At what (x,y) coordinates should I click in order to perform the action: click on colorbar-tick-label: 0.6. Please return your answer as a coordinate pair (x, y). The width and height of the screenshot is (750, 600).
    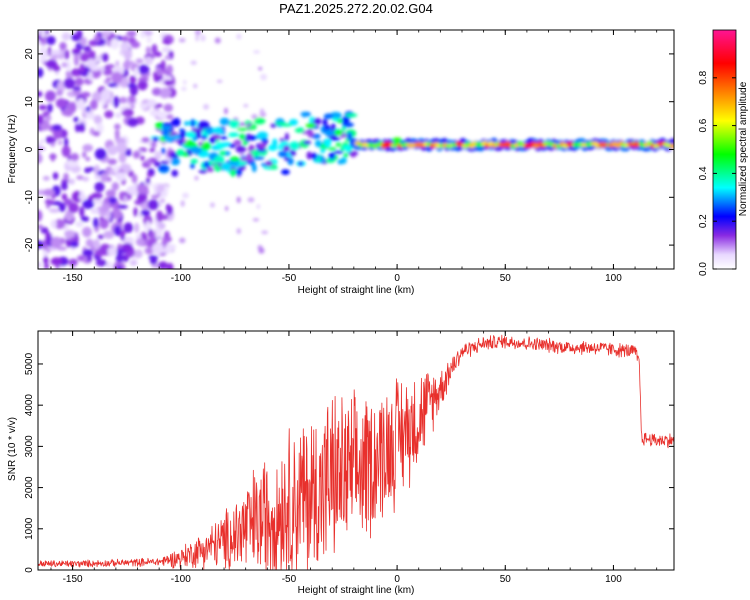
    Looking at the image, I should click on (703, 125).